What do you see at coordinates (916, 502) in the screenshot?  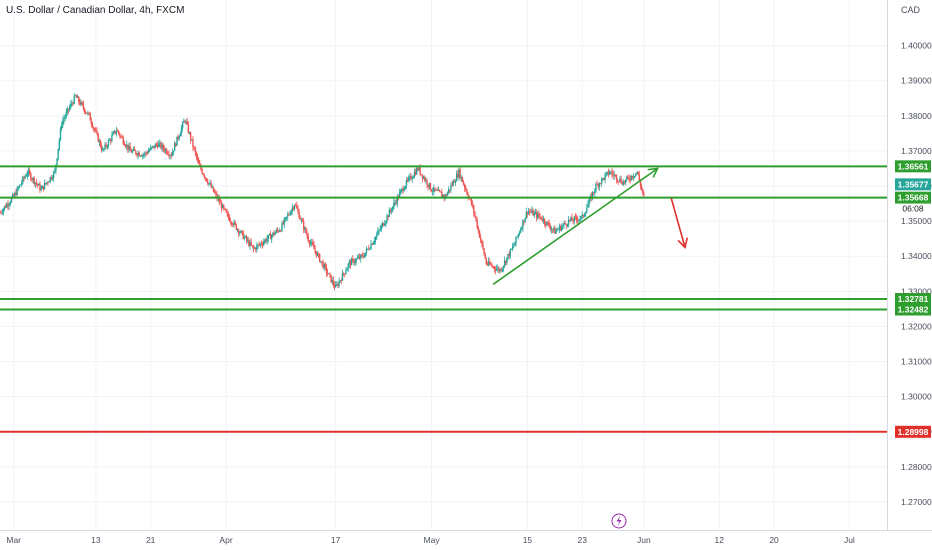 I see `price-tick-label: 1.27000` at bounding box center [916, 502].